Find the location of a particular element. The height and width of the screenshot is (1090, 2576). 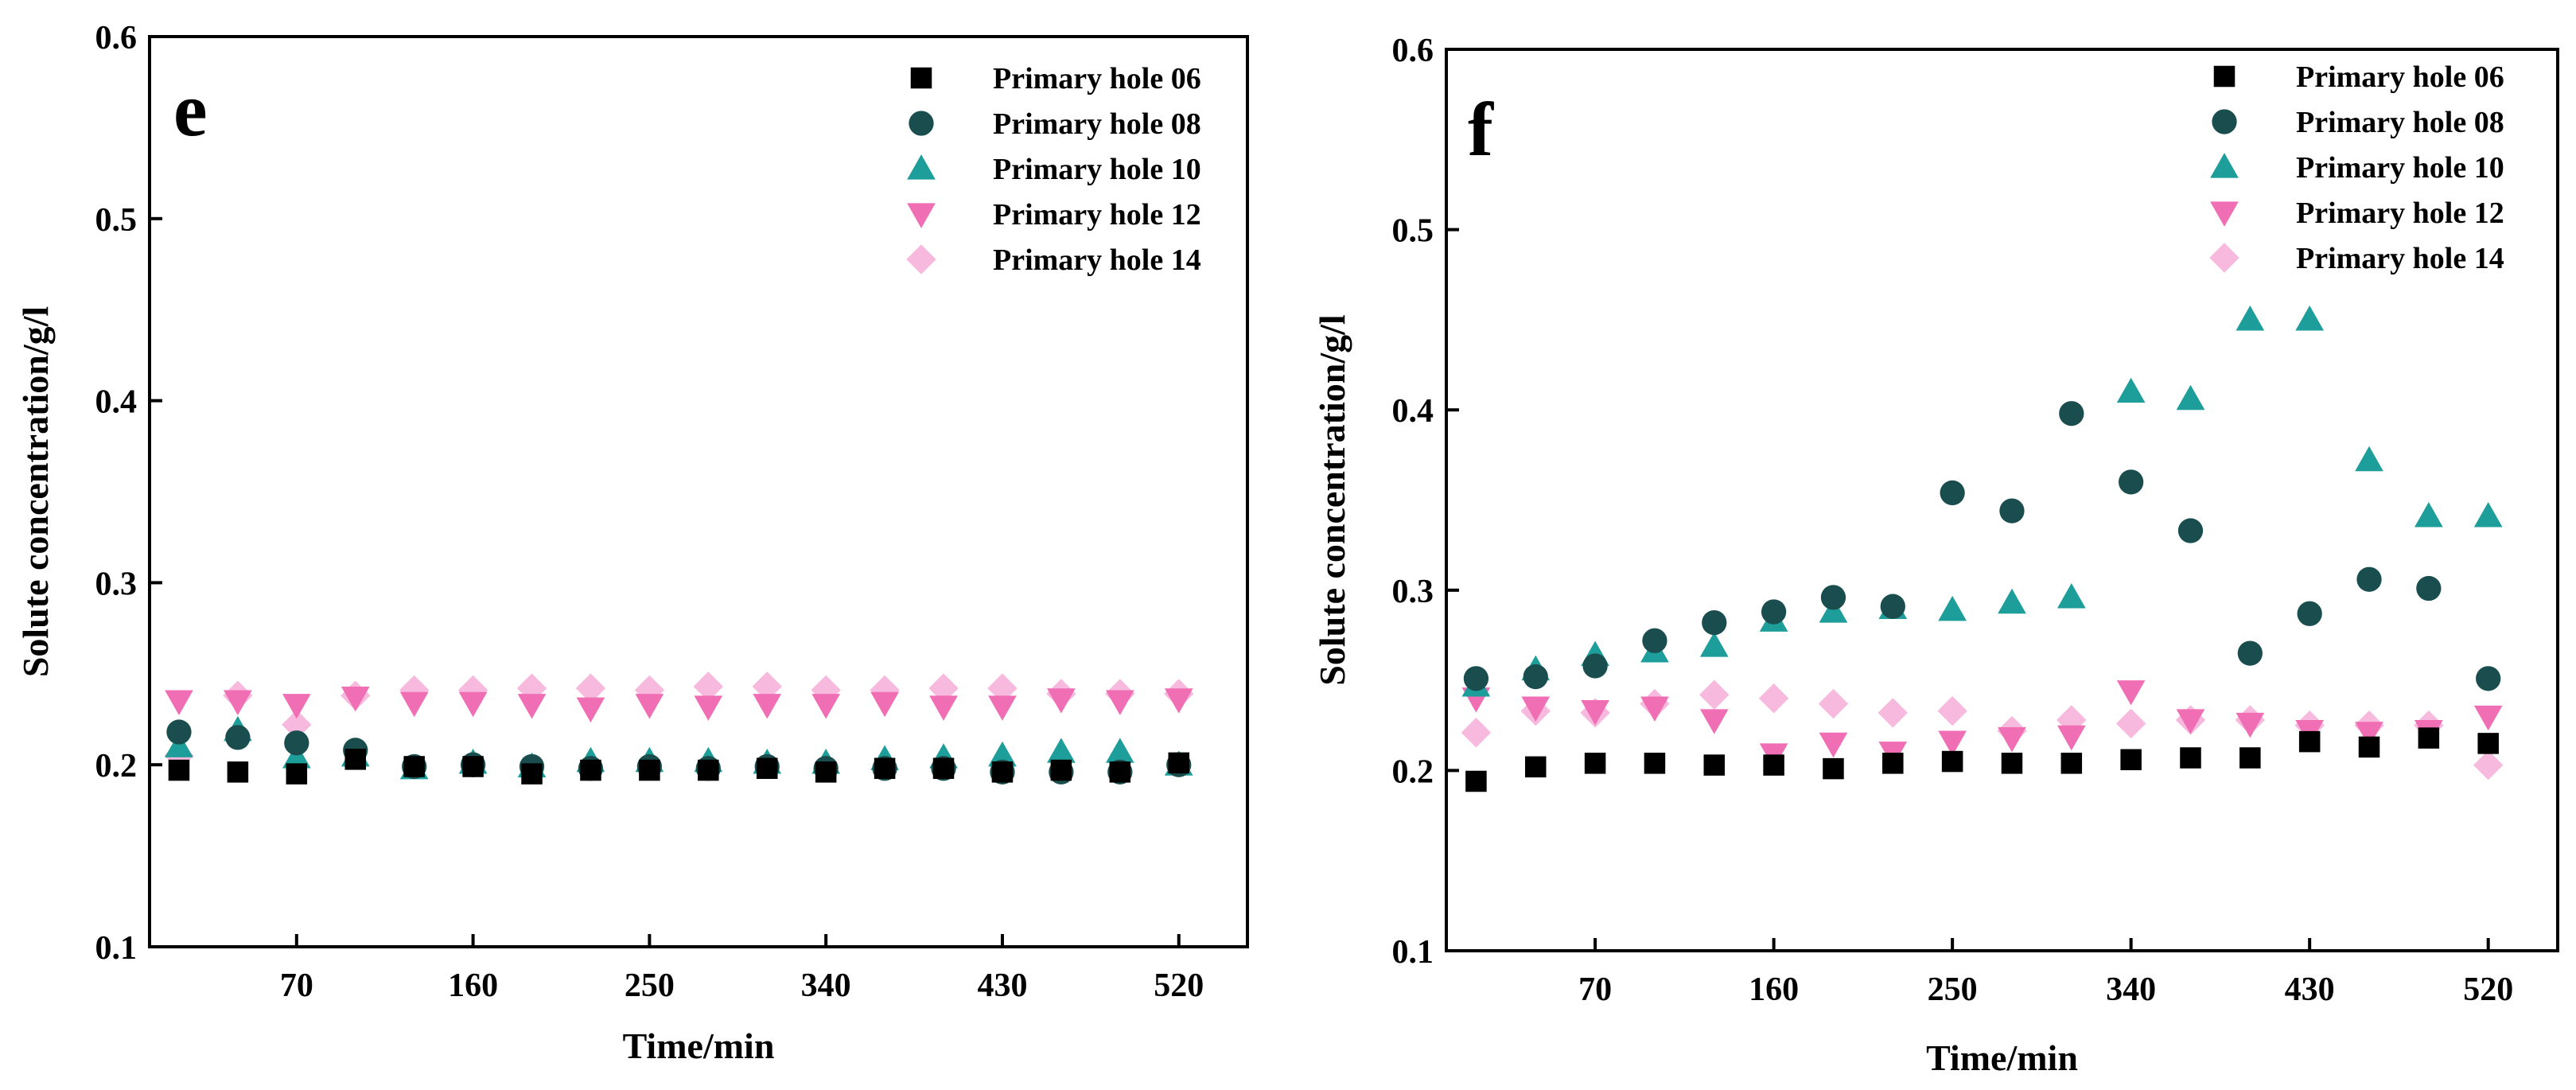

legend-label: Primary hole 14 is located at coordinates (1097, 260).